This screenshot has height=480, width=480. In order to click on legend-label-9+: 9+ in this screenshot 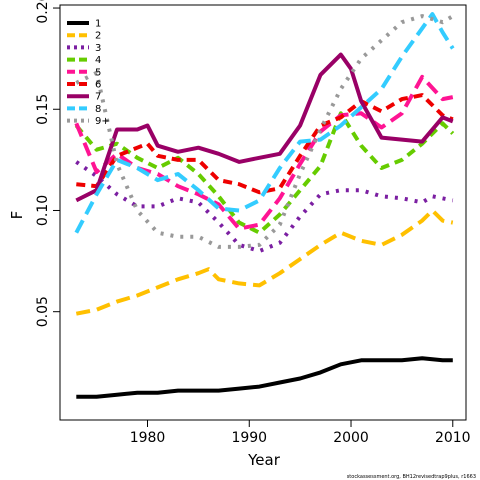, I will do `click(102, 121)`.